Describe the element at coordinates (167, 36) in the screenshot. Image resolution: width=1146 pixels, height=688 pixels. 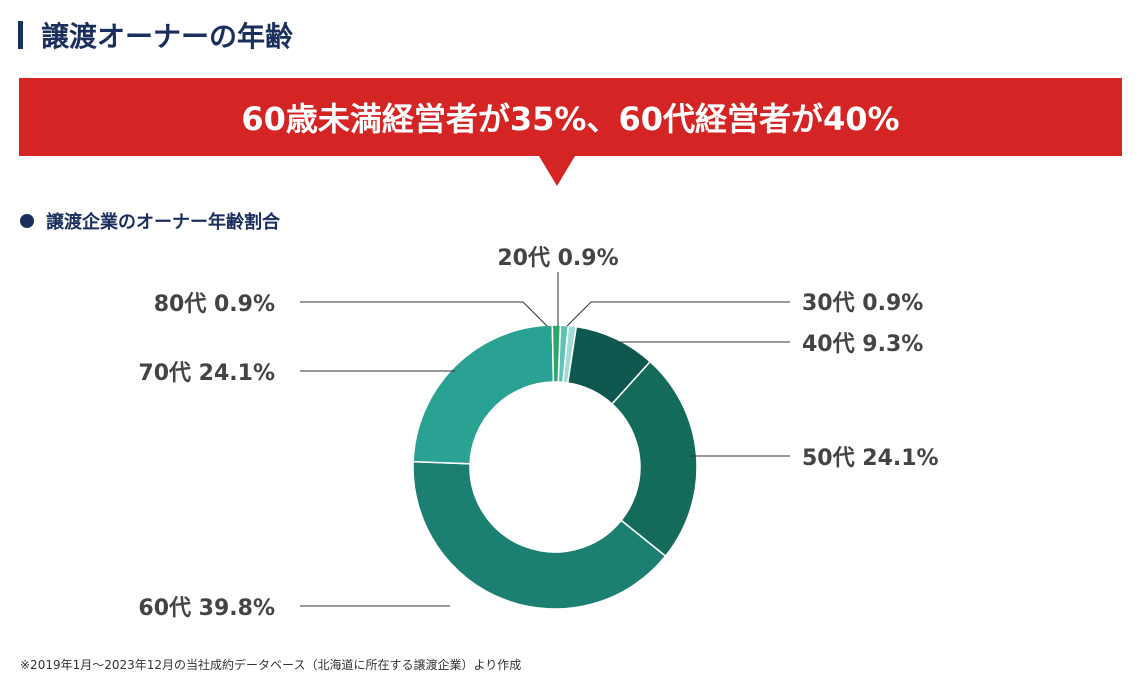
I see `title-text: 譲渡オーナーの年齢` at that location.